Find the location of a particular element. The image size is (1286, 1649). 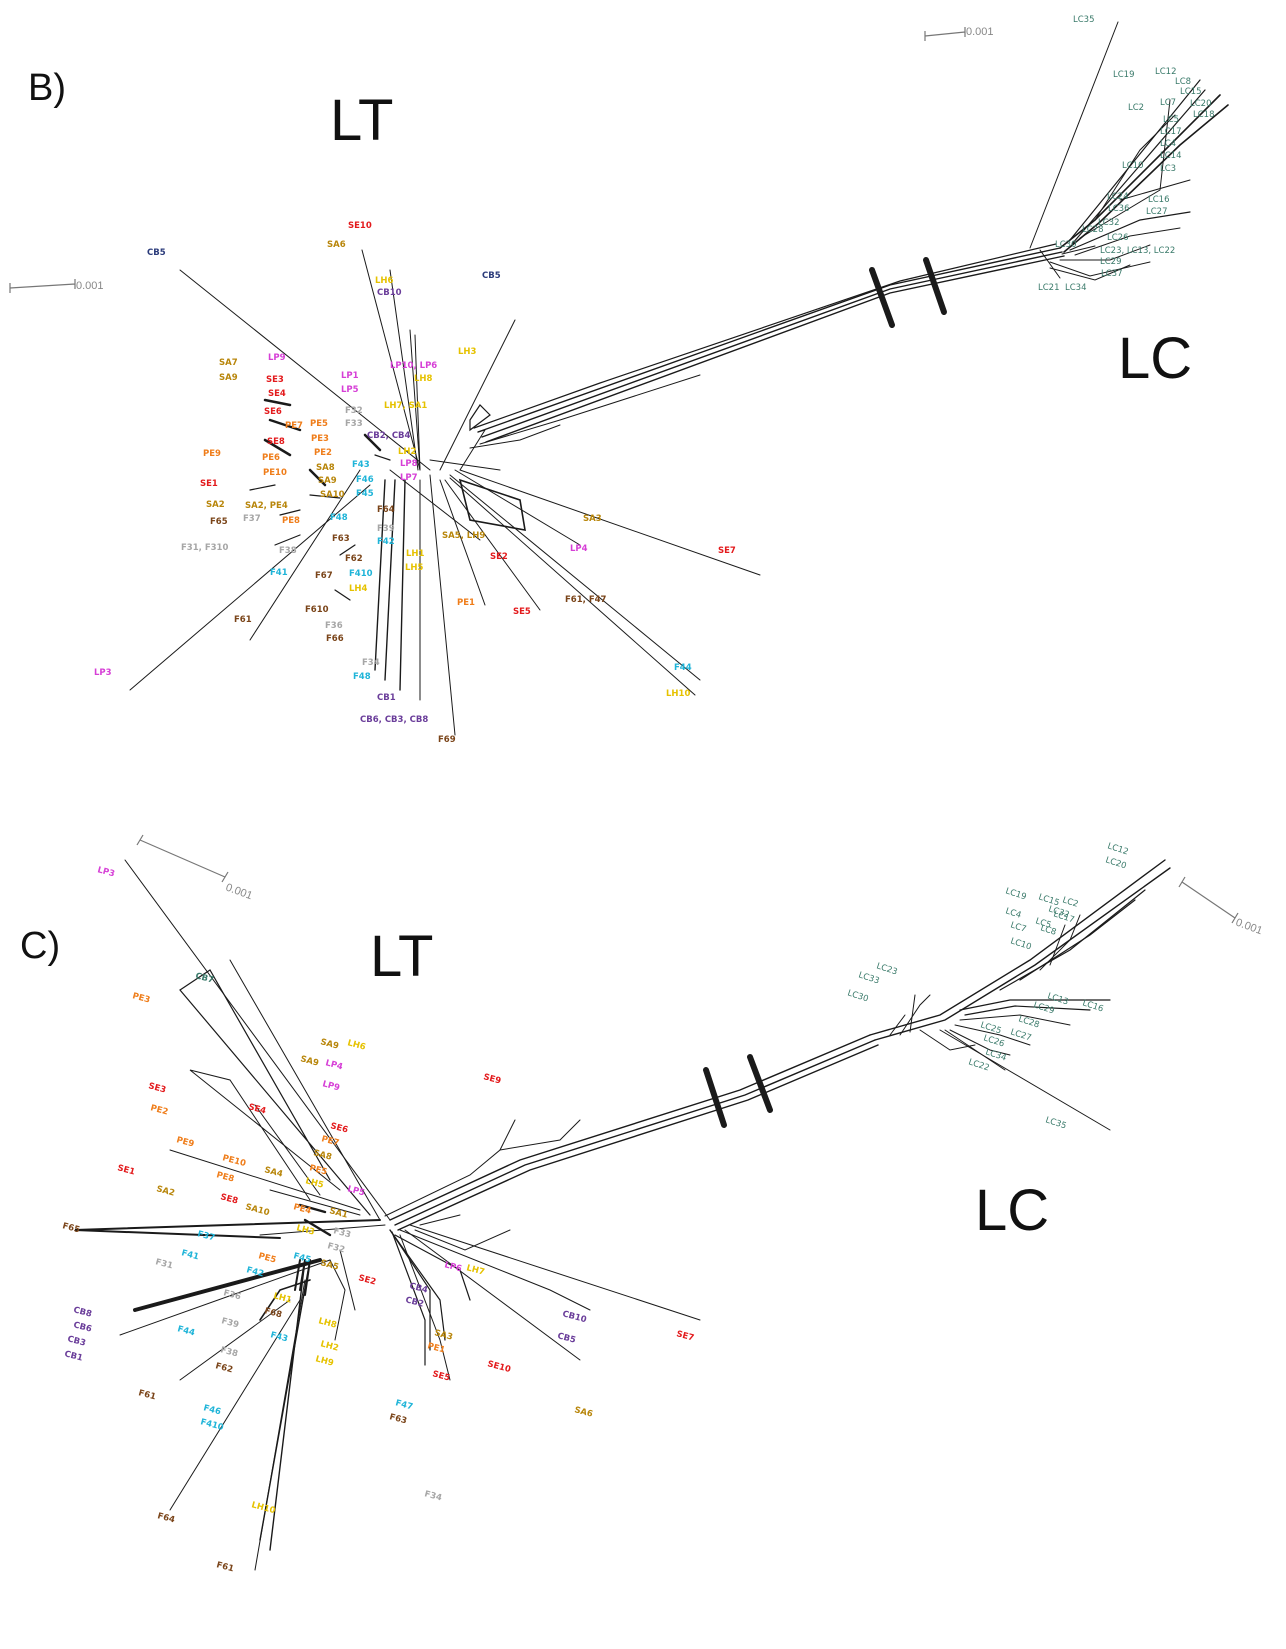

lc-taxon-label: LC15 is located at coordinates (1191, 92).